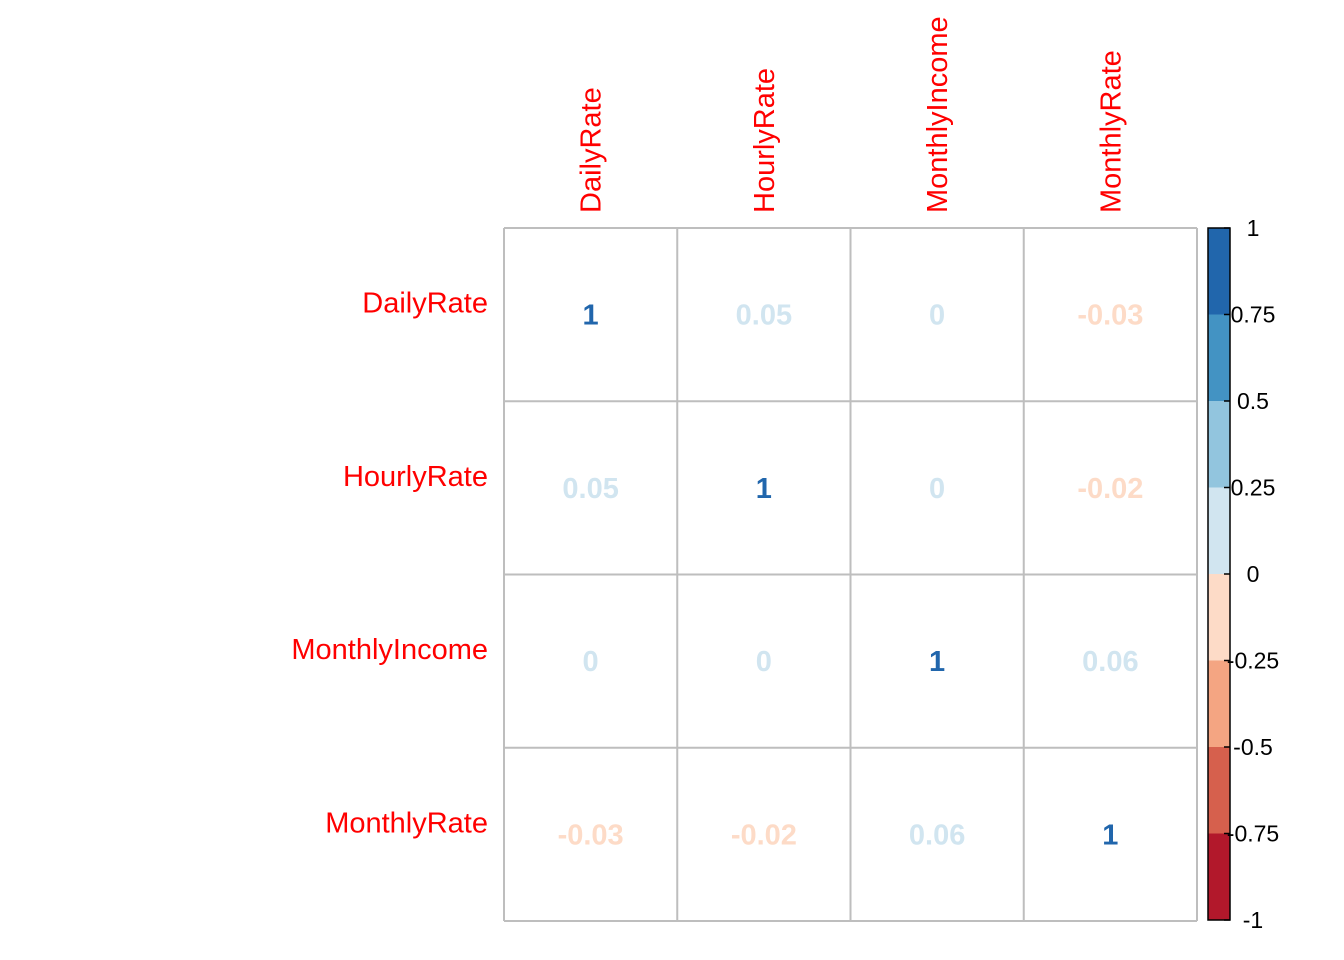 The height and width of the screenshot is (960, 1344). Describe the element at coordinates (415, 477) in the screenshot. I see `row-label: HourlyRate` at that location.